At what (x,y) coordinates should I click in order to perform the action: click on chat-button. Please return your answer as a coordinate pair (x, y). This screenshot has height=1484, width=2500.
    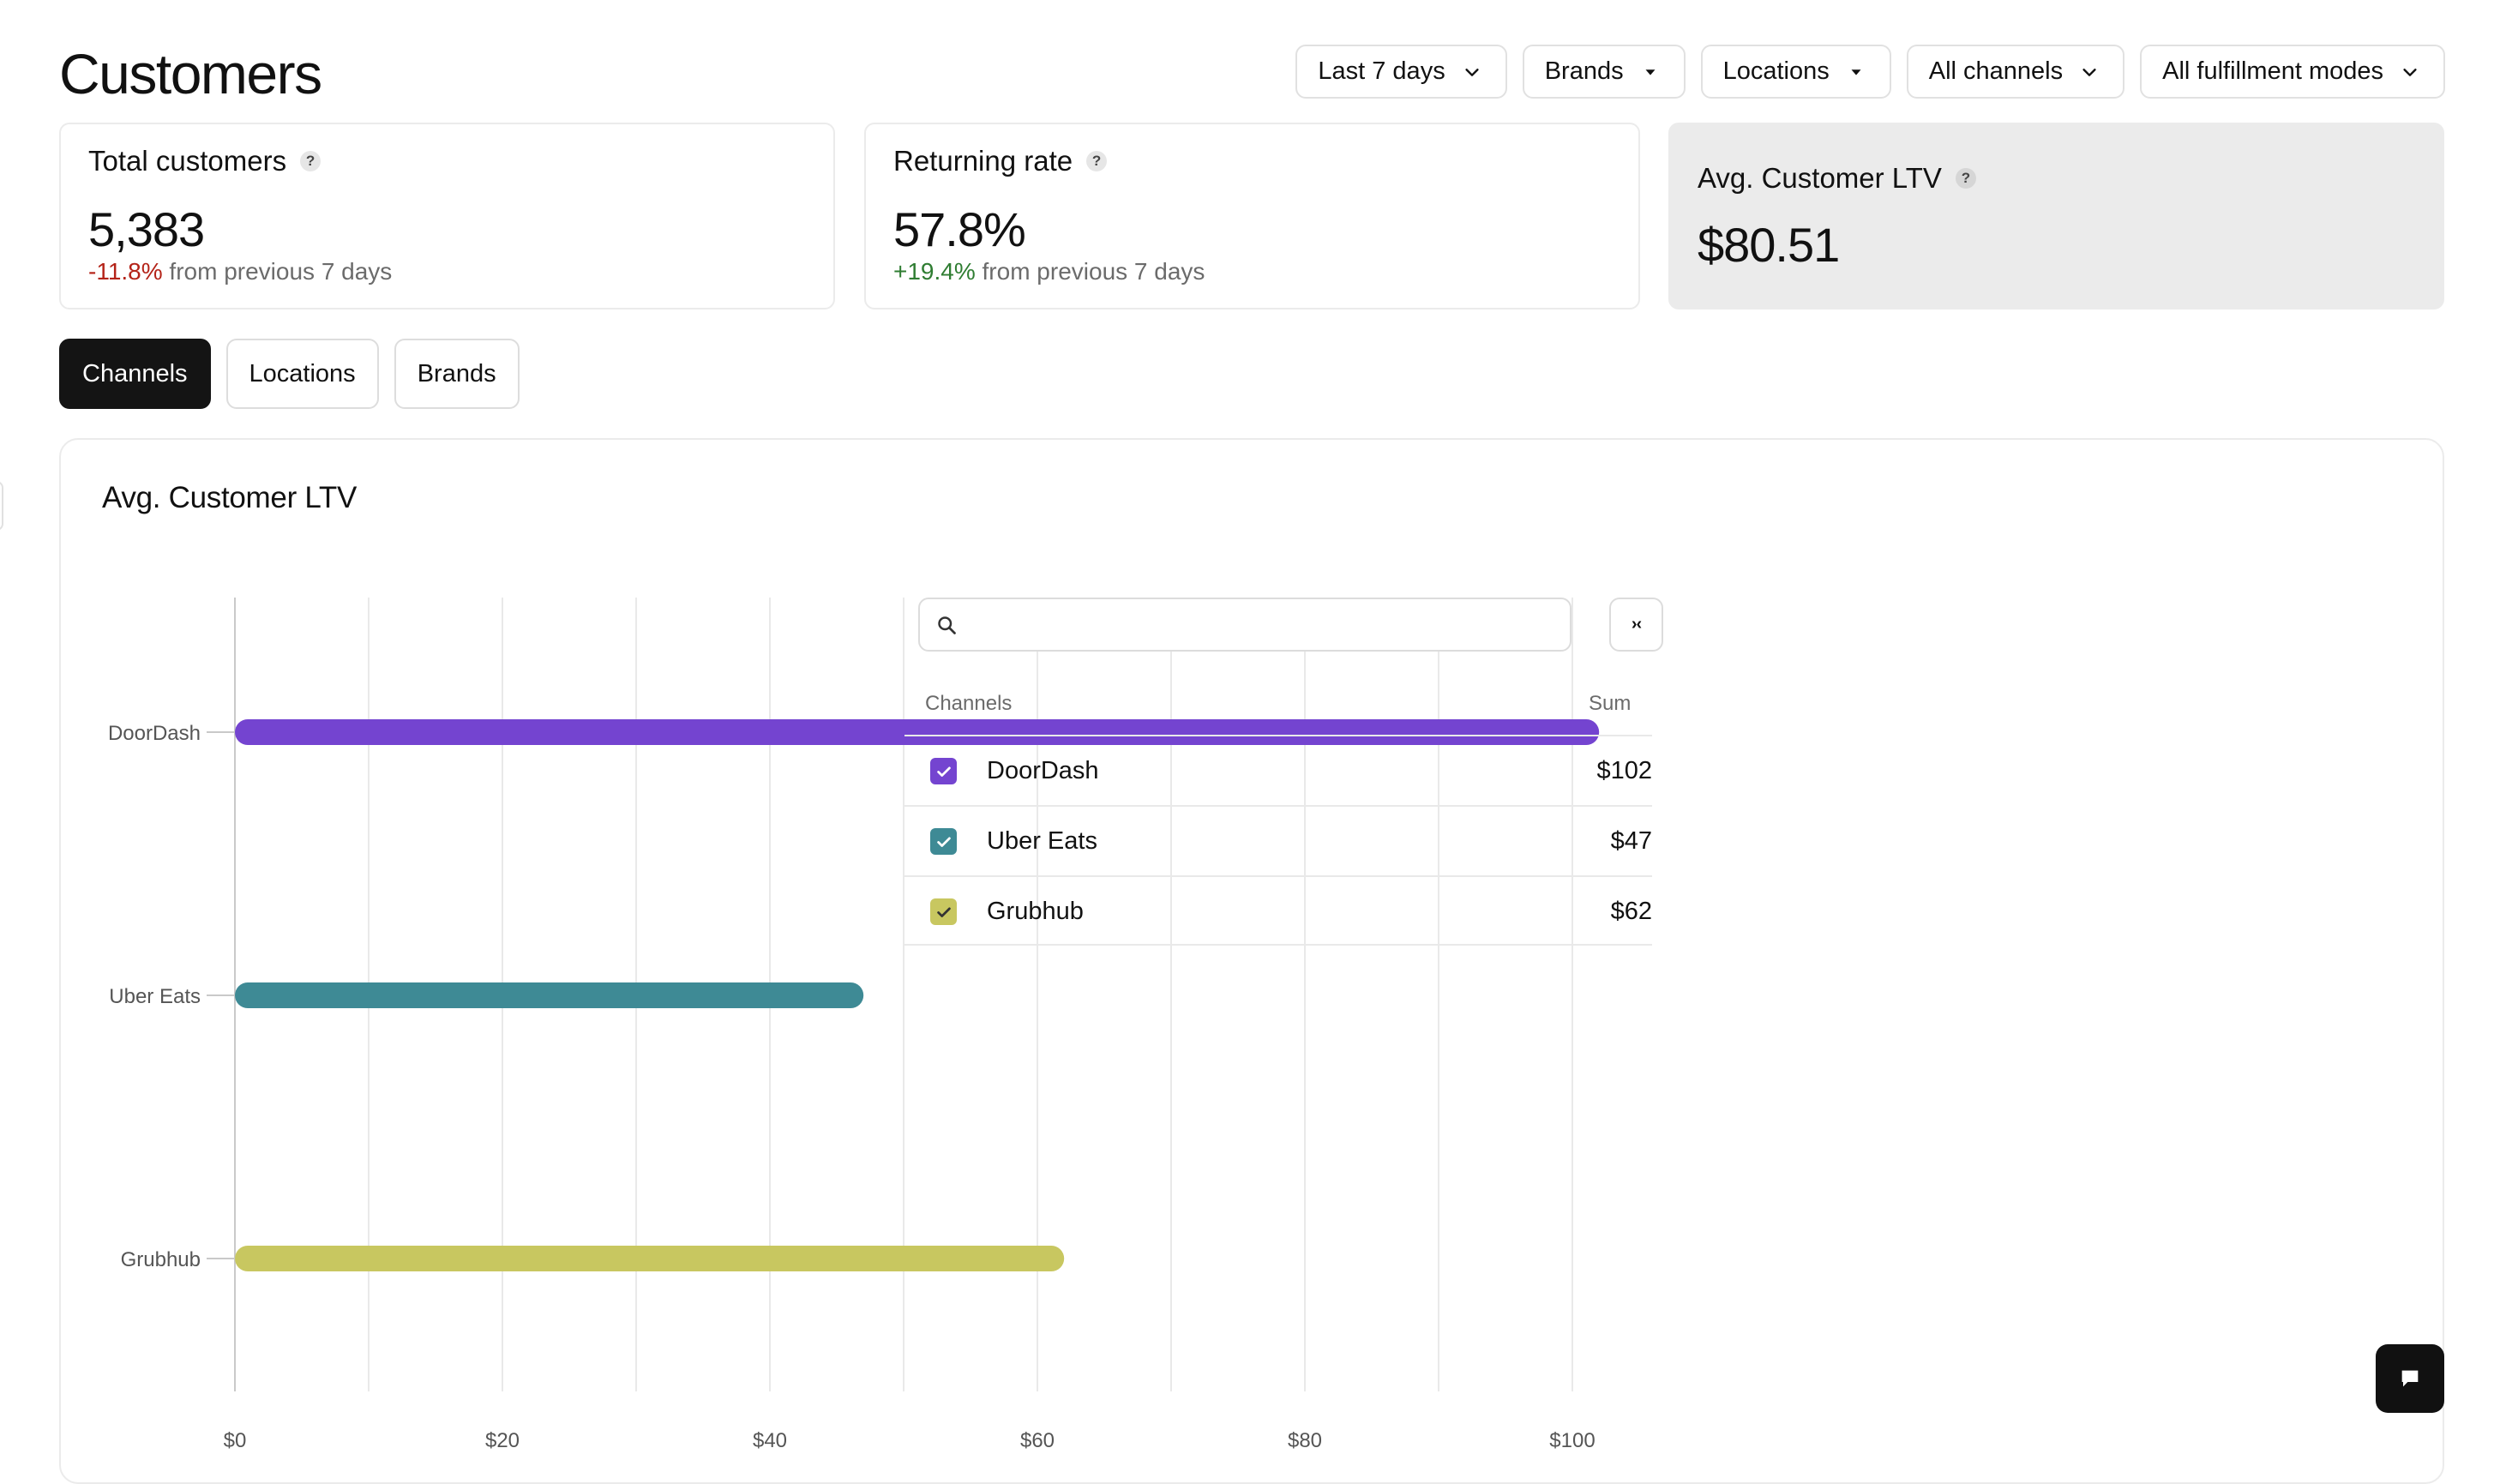
    Looking at the image, I should click on (2410, 1378).